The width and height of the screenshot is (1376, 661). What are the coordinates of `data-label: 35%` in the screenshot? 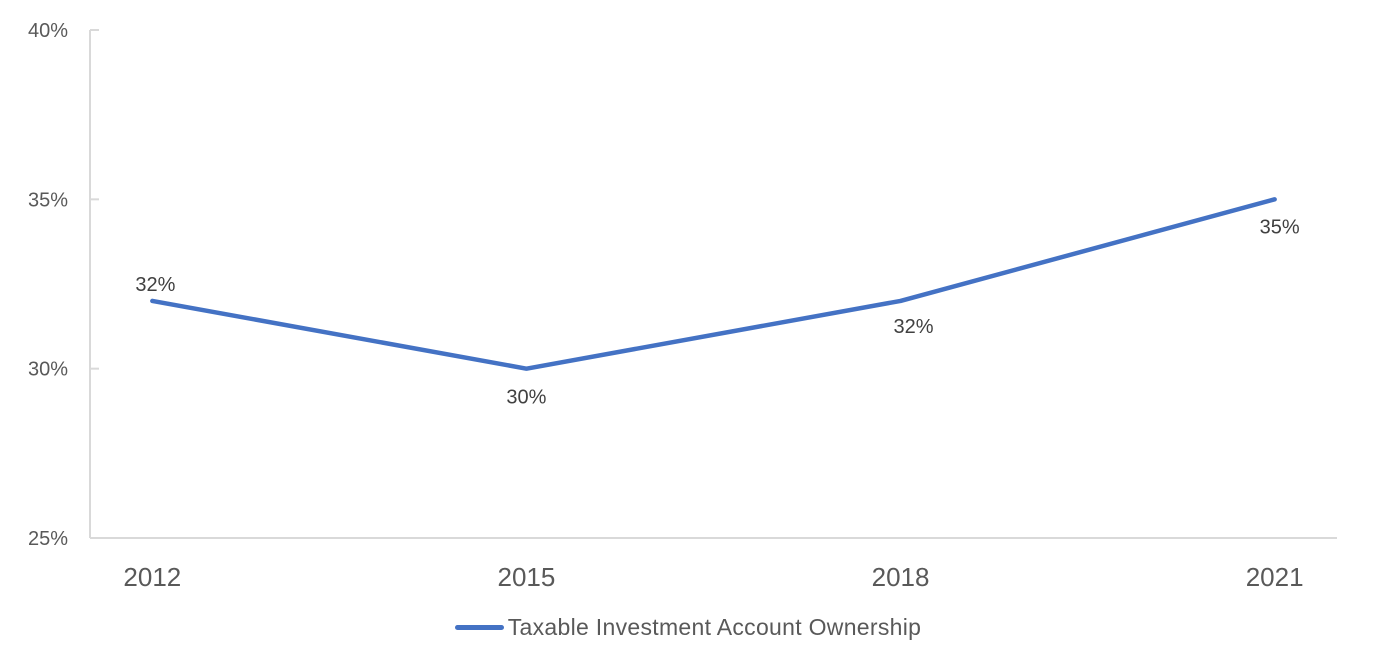 It's located at (1280, 227).